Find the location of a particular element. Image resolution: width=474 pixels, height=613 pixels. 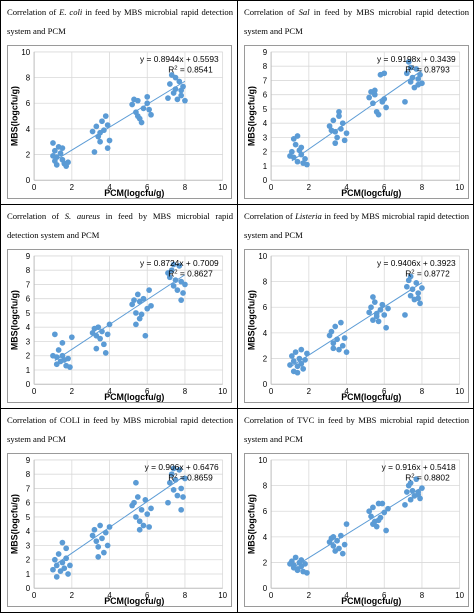

caption-organism: Listeria is located at coordinates (308, 216).